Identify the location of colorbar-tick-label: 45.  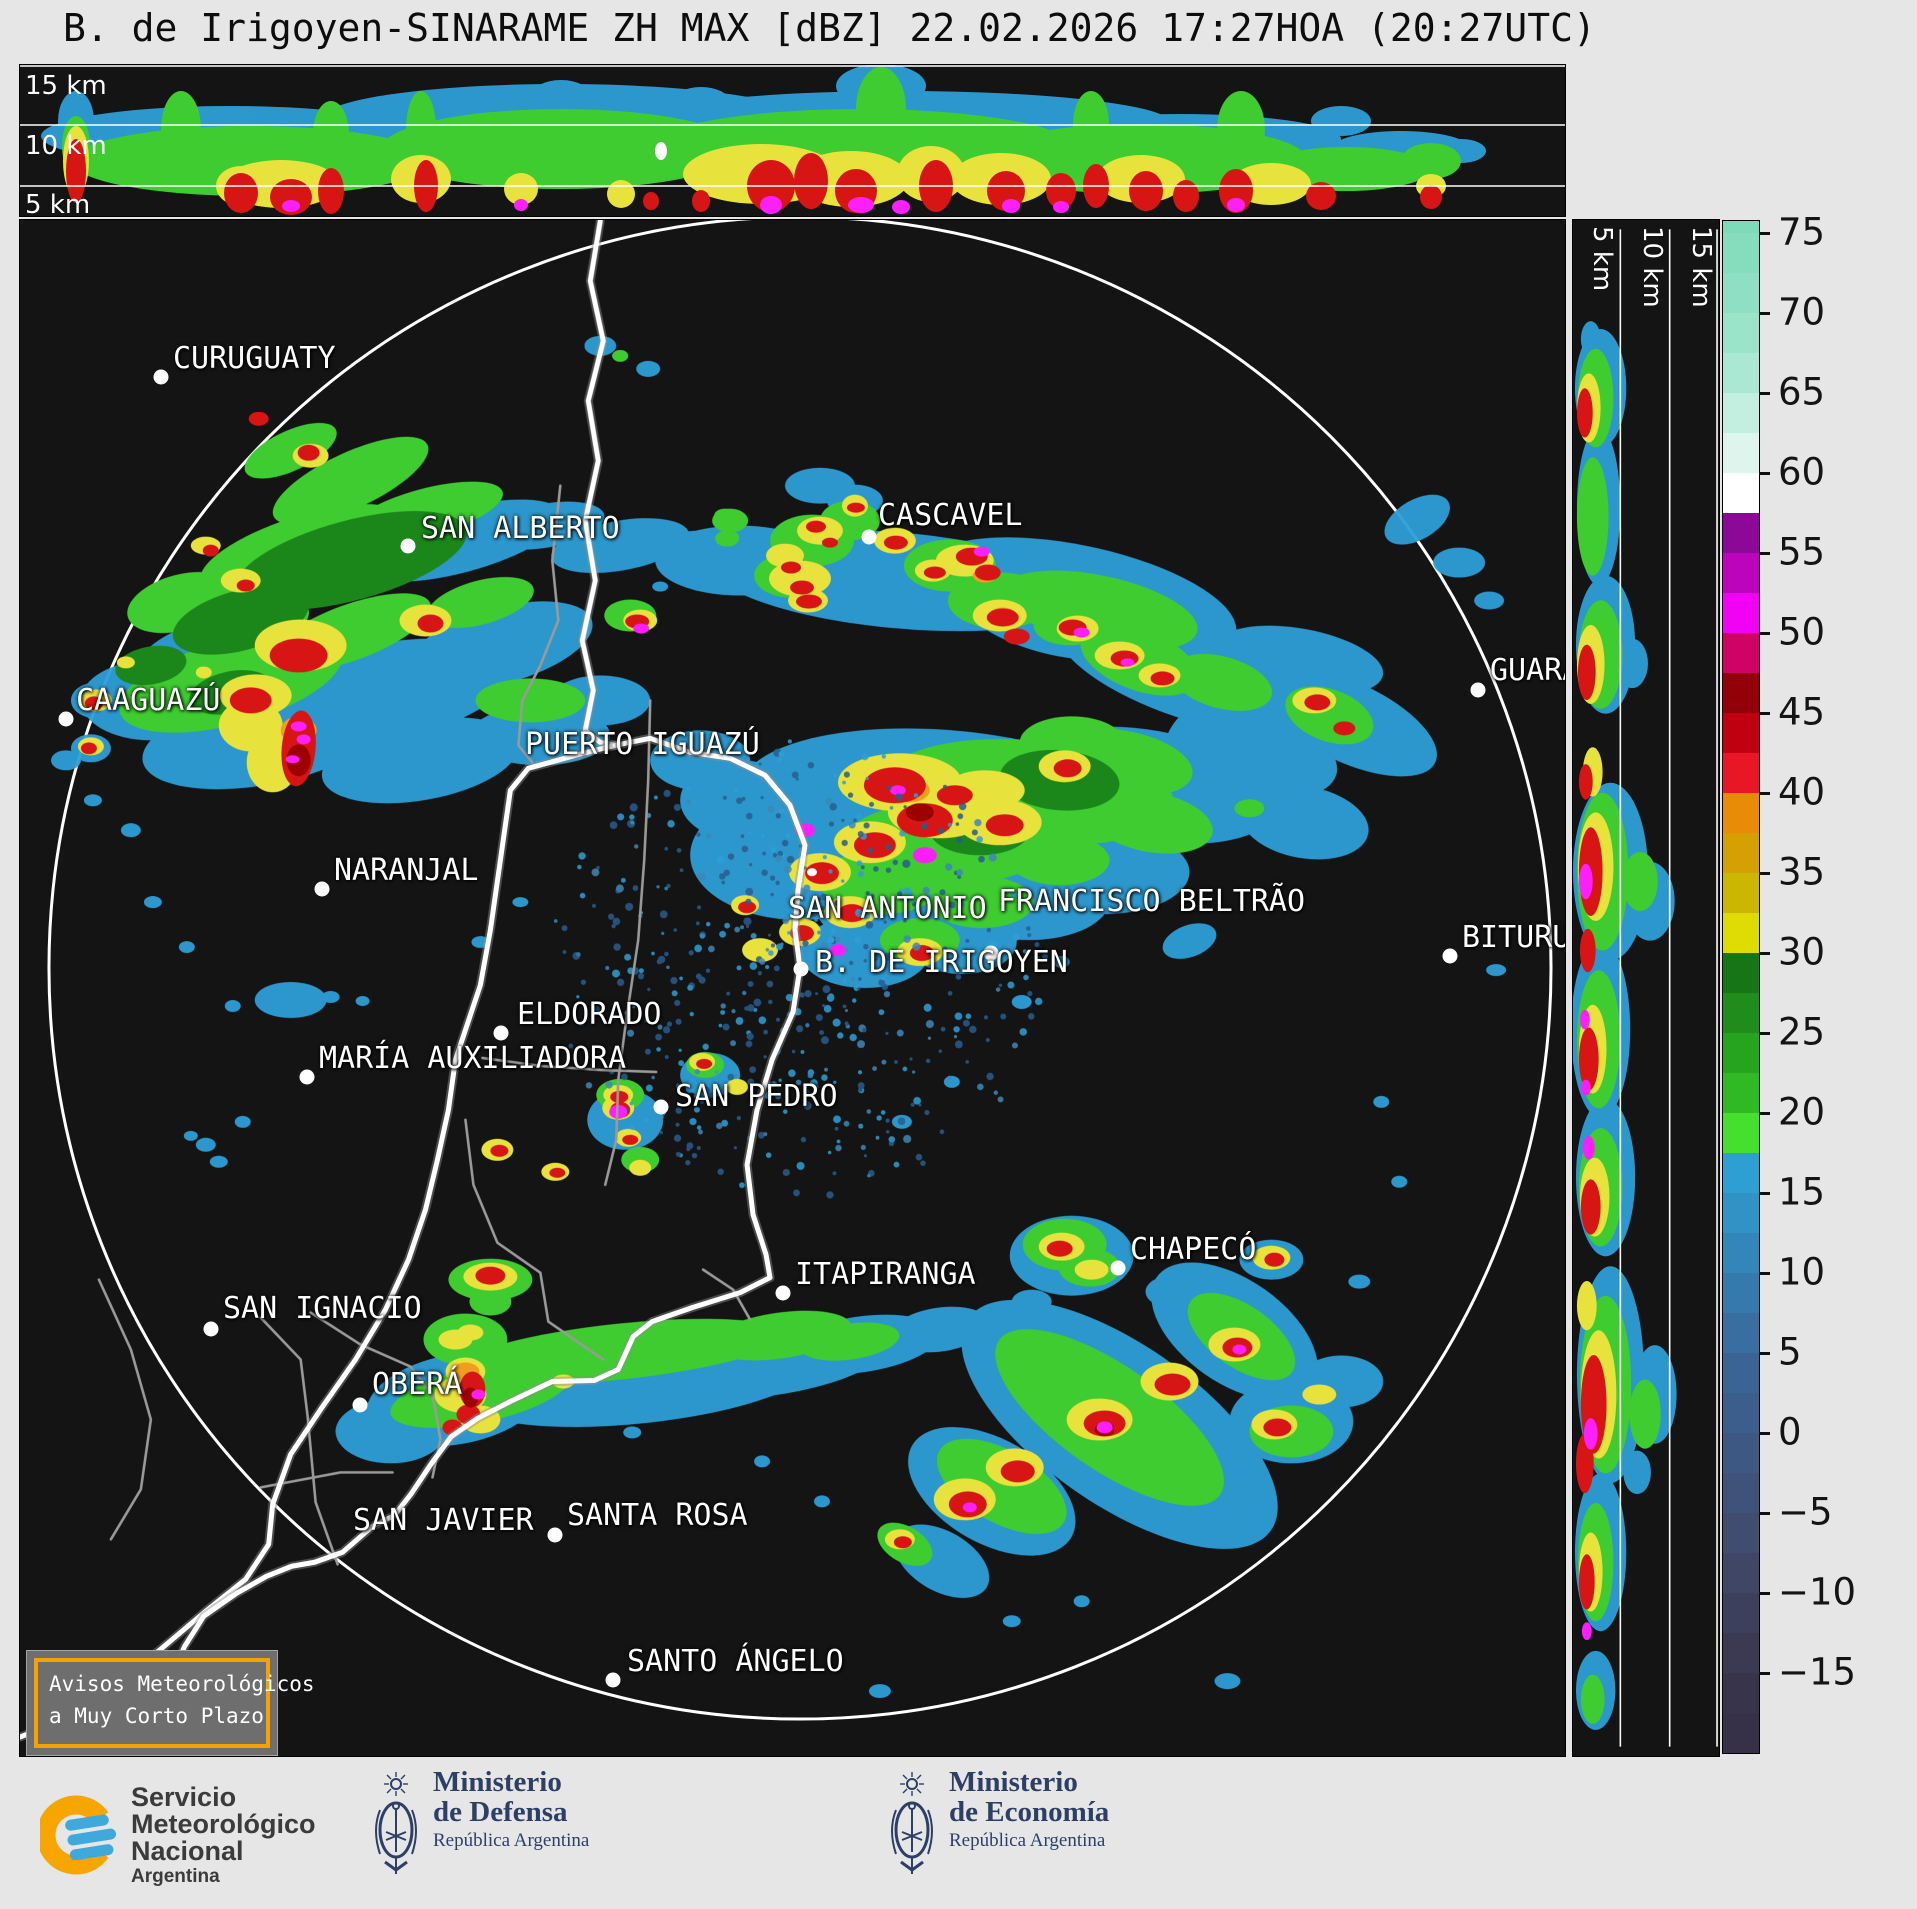
(1802, 712).